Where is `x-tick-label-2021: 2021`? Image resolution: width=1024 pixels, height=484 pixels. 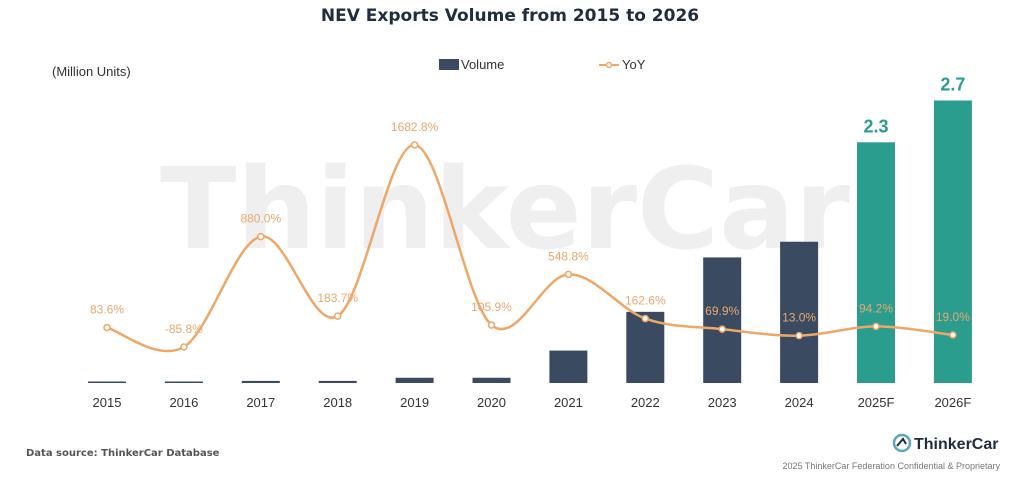
x-tick-label-2021: 2021 is located at coordinates (568, 402).